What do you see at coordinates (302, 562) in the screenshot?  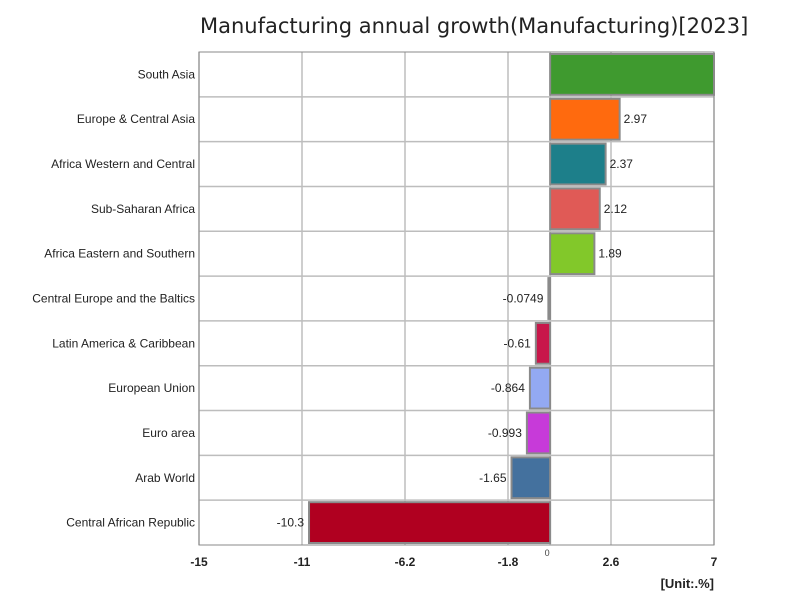 I see `x-tick-label: -11` at bounding box center [302, 562].